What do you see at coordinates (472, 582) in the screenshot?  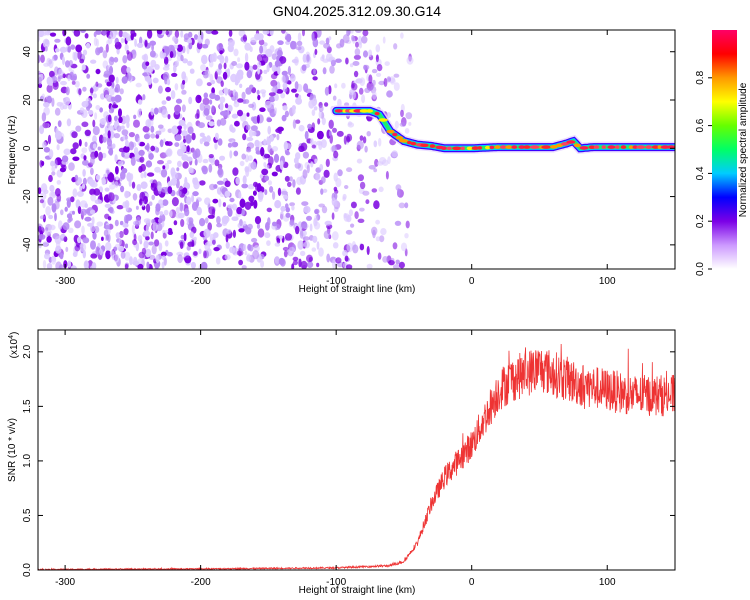 I see `snr-x-tick-label: 0` at bounding box center [472, 582].